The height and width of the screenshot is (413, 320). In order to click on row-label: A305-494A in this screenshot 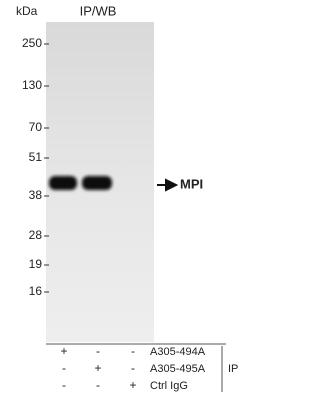, I will do `click(178, 352)`.